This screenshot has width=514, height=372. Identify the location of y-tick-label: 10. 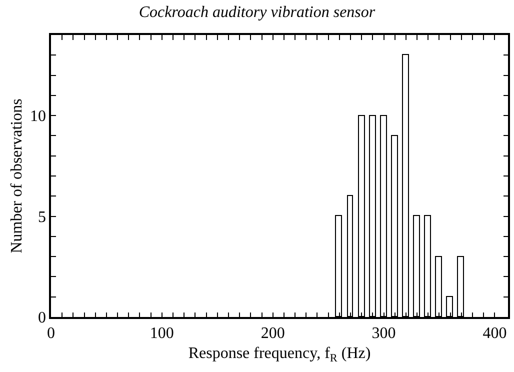
(38, 117).